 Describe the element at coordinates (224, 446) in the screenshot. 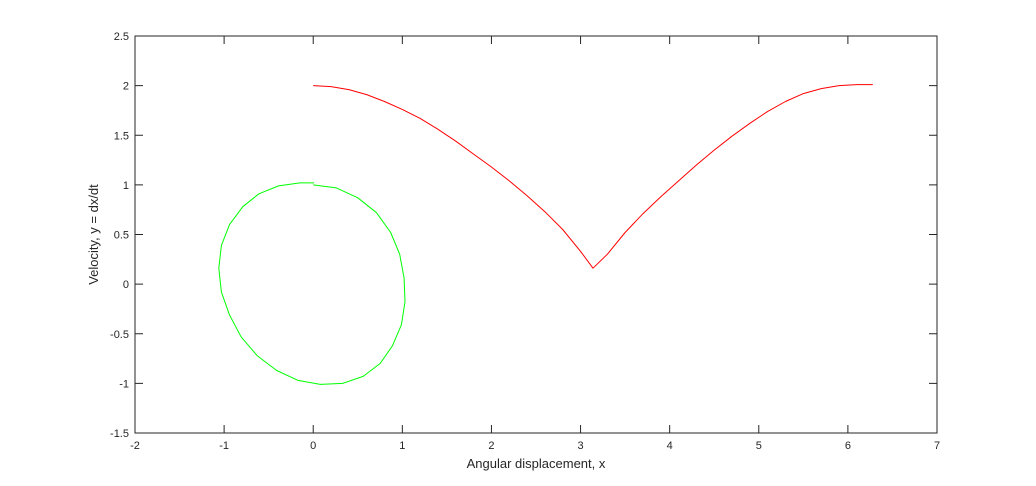

I see `x-tick-label: -1` at that location.